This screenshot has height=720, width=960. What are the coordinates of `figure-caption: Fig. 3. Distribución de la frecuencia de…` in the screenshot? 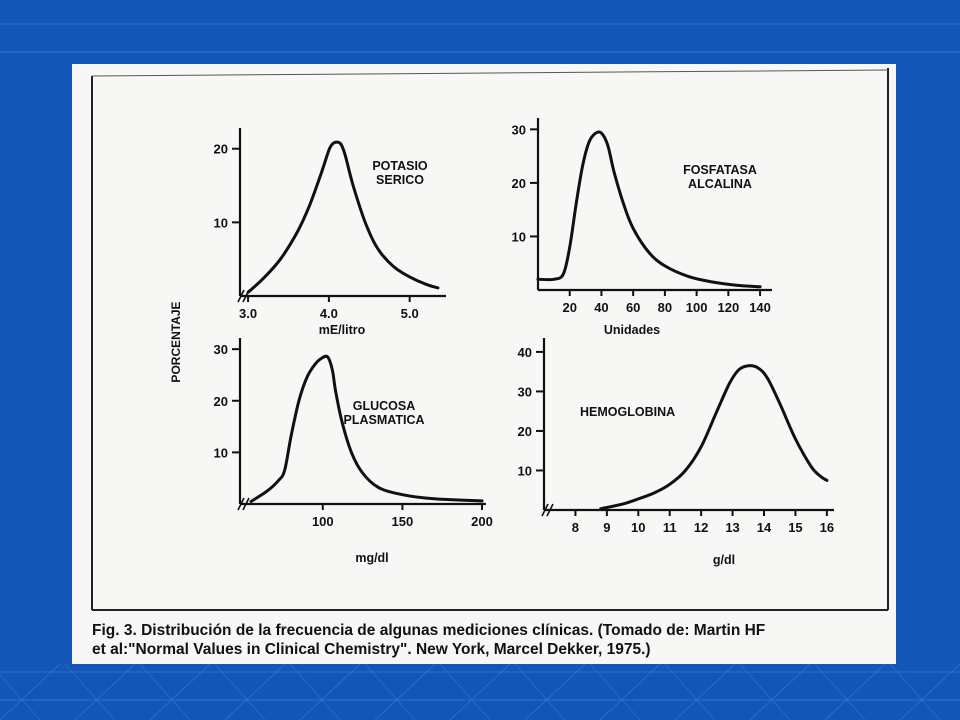 It's located at (487, 640).